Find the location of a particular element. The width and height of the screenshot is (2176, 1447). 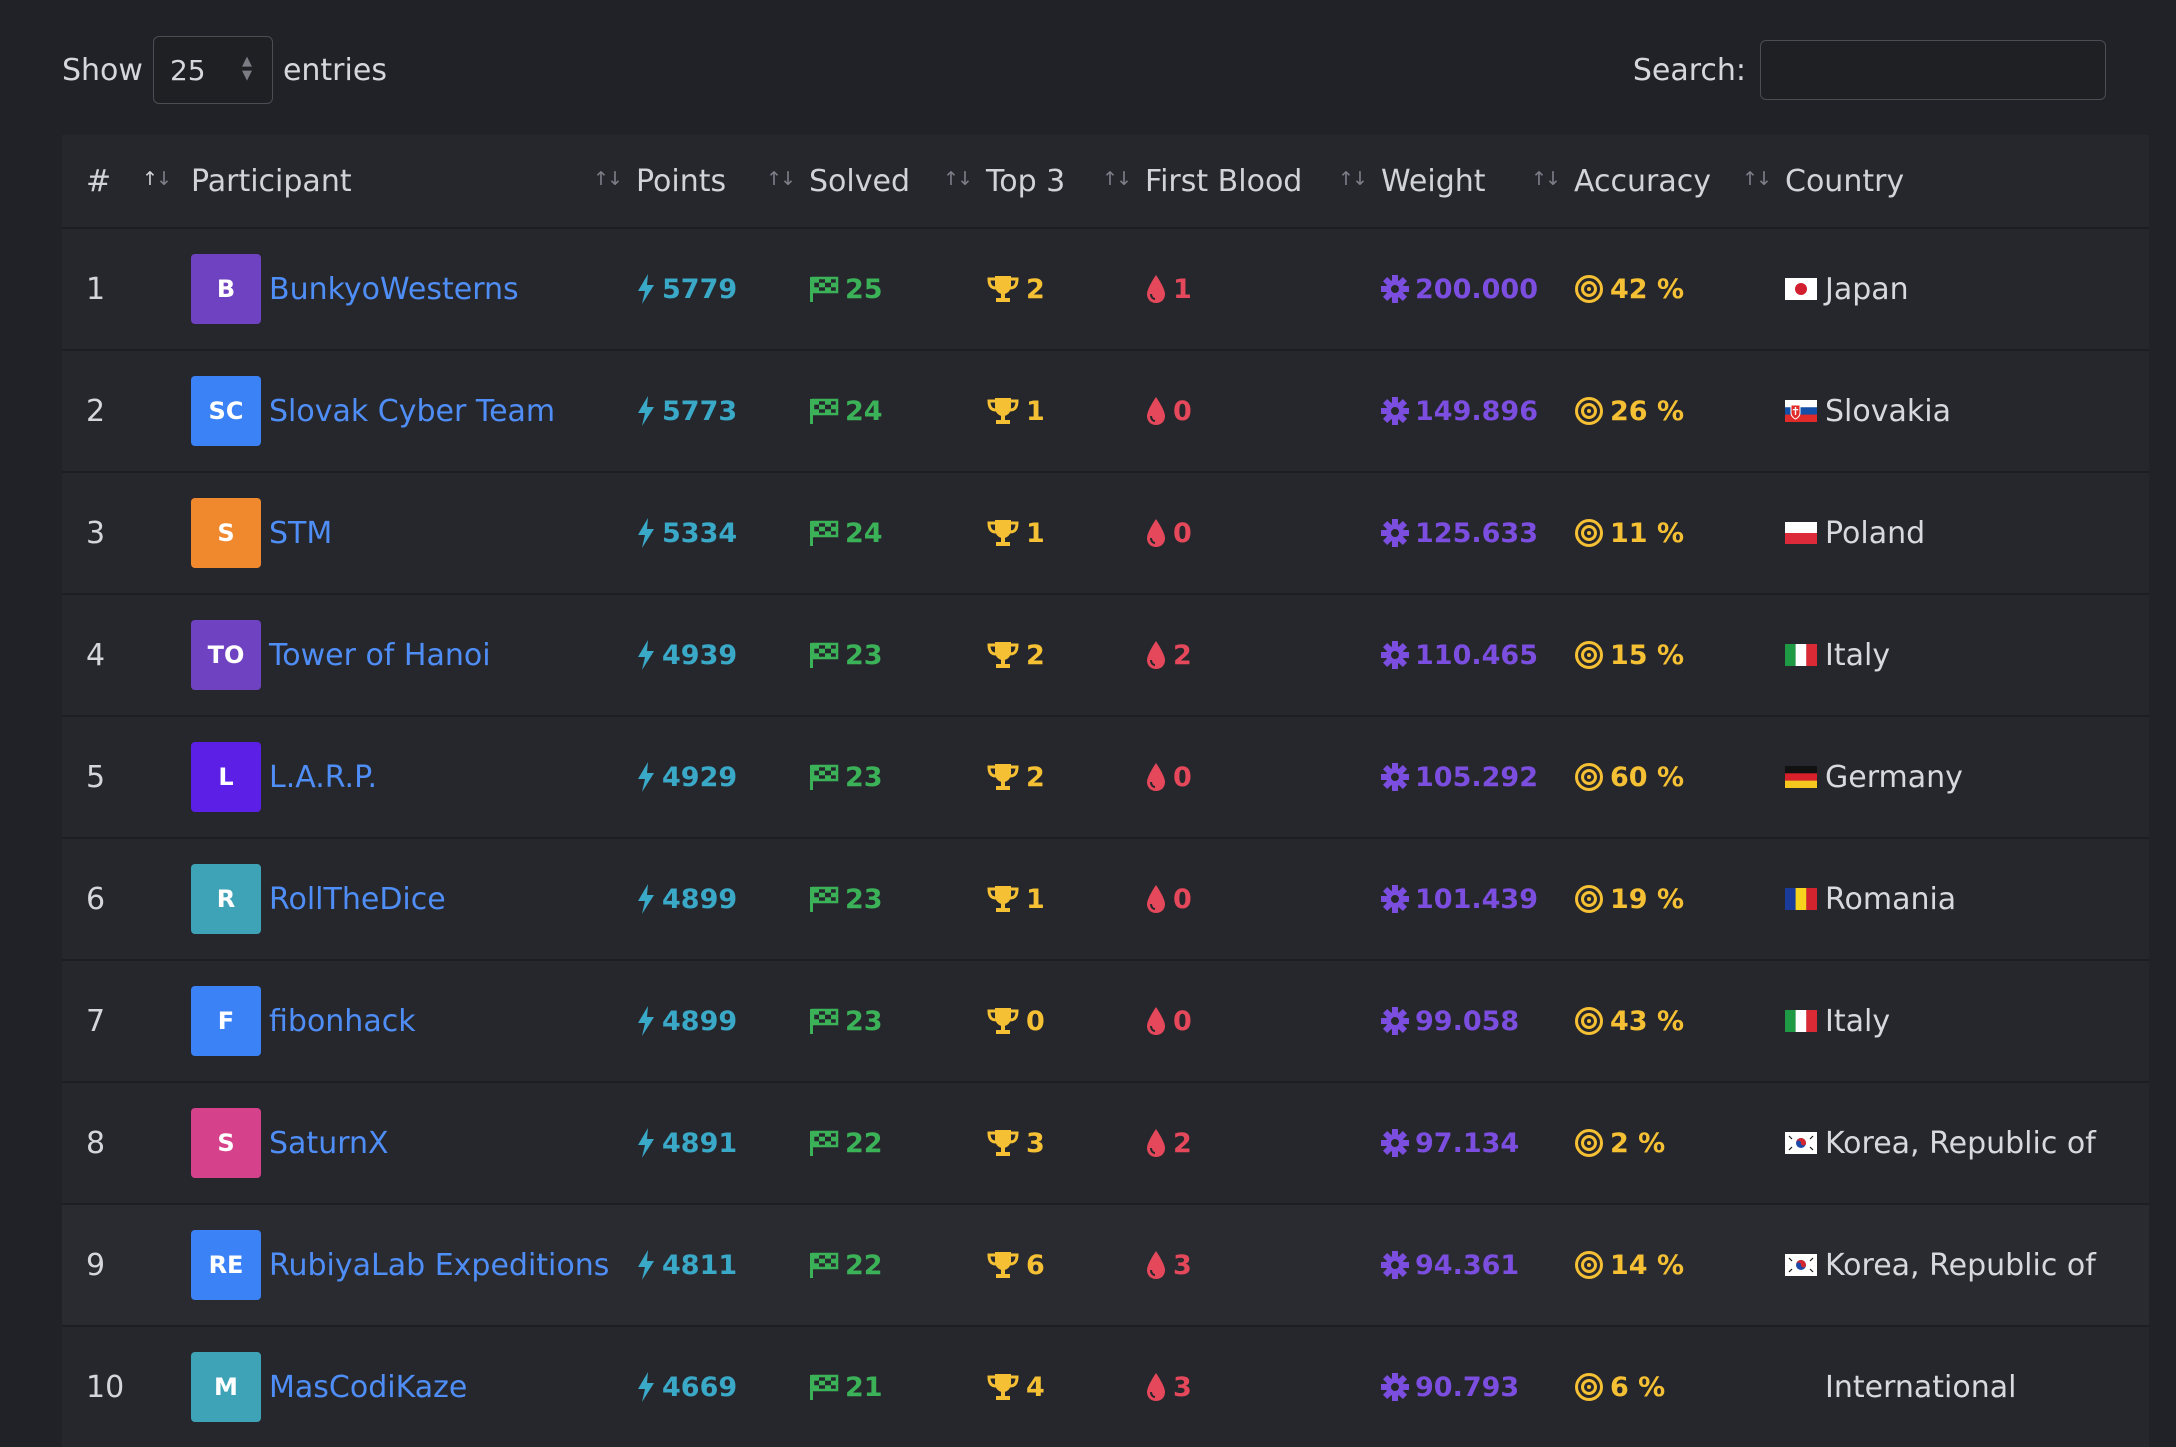

top3-value: 3 is located at coordinates (1035, 1143).